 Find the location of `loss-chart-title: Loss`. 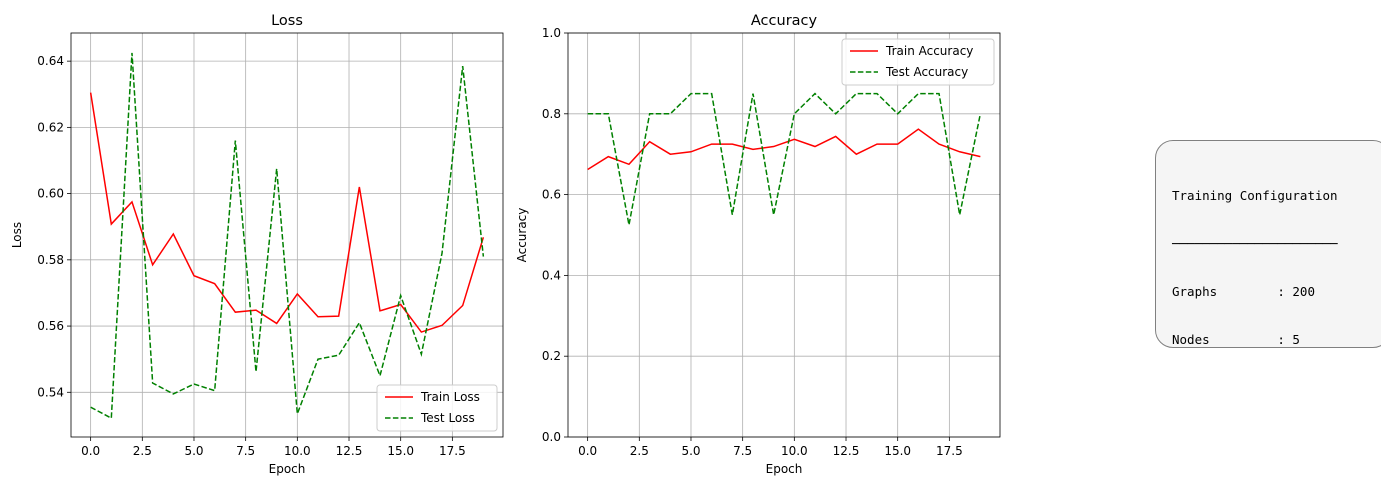

loss-chart-title: Loss is located at coordinates (287, 21).